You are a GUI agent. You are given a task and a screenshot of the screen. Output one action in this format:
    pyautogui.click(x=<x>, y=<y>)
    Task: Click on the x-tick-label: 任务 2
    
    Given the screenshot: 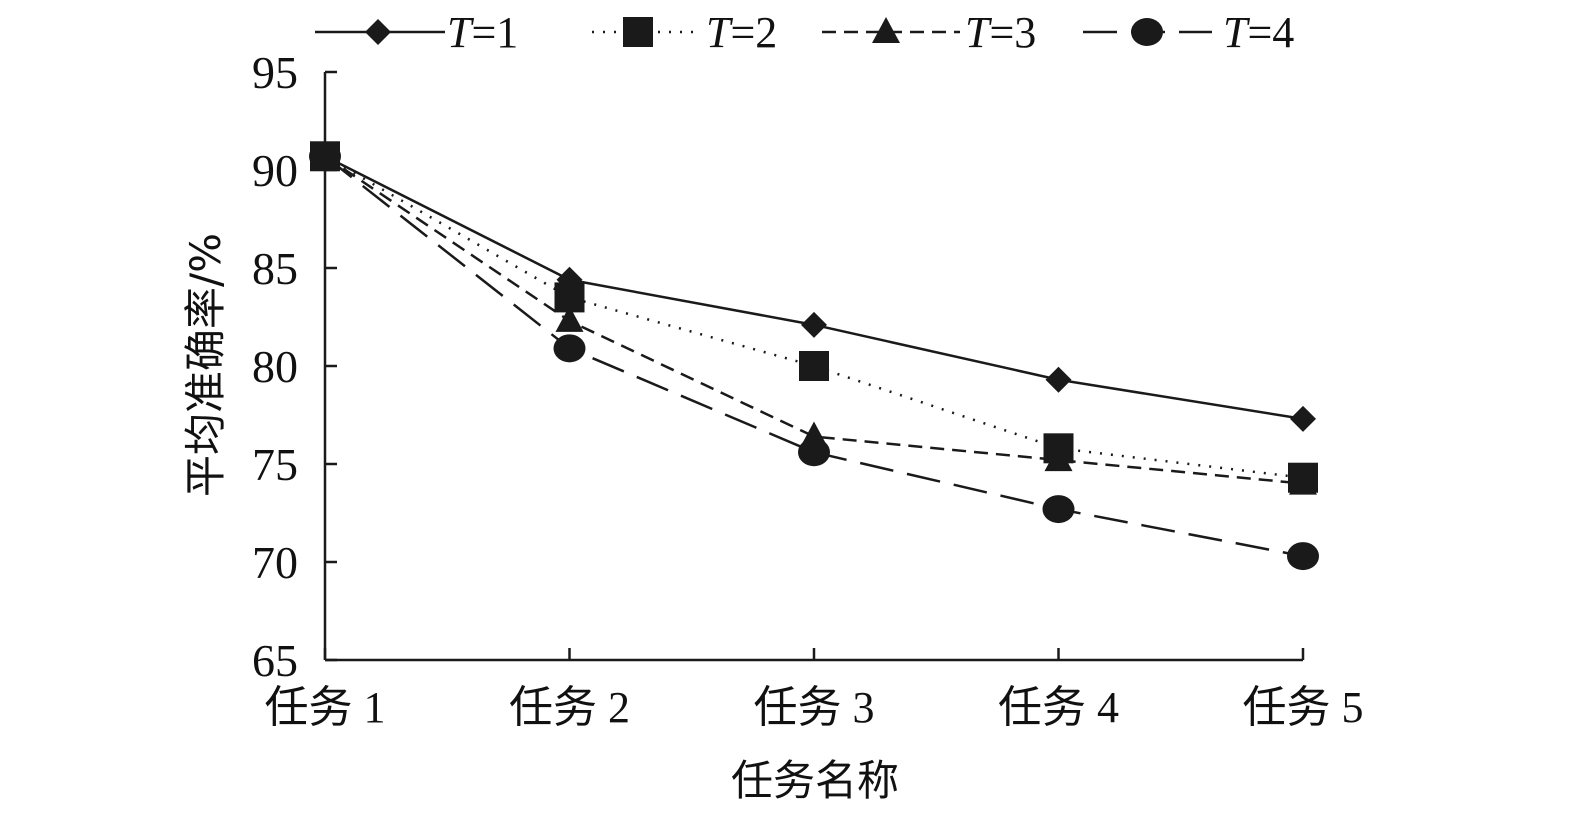 What is the action you would take?
    pyautogui.click(x=569, y=707)
    